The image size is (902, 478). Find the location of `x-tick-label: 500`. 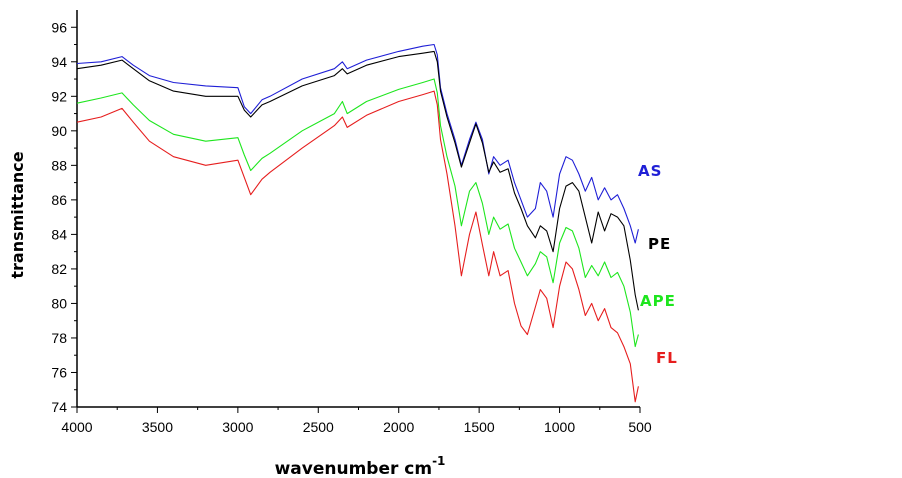

x-tick-label: 500 is located at coordinates (640, 427).